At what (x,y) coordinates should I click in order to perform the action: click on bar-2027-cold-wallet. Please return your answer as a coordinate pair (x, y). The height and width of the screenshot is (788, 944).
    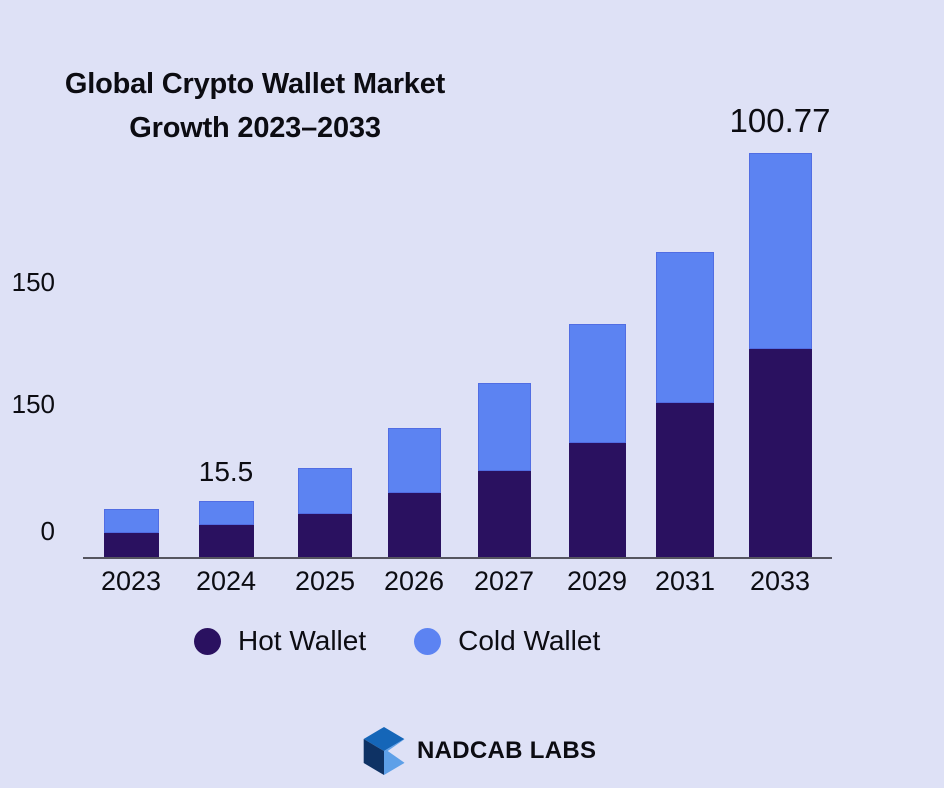
    Looking at the image, I should click on (504, 427).